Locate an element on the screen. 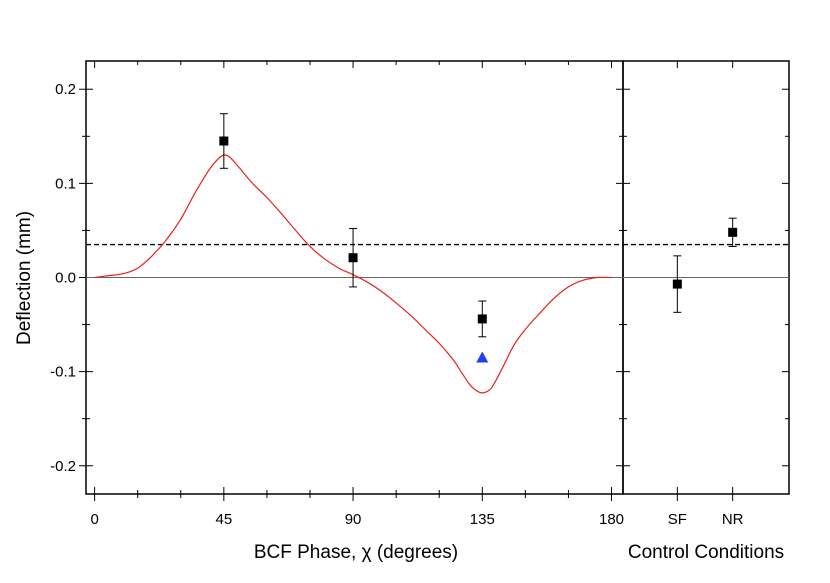 This screenshot has height=583, width=830. control-axis-label: Control Conditions is located at coordinates (706, 552).